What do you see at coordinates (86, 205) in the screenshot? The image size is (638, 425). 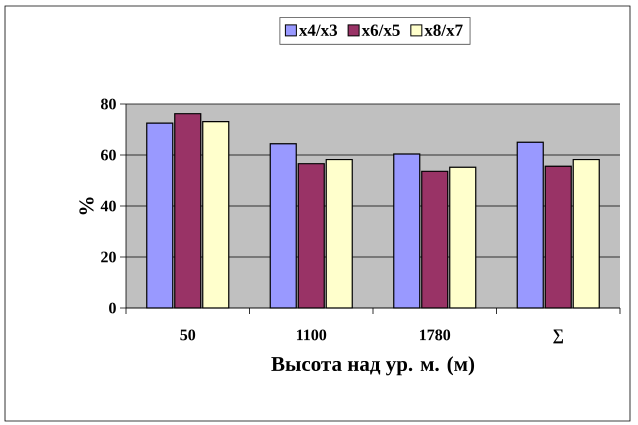 I see `y-axis-title: %` at bounding box center [86, 205].